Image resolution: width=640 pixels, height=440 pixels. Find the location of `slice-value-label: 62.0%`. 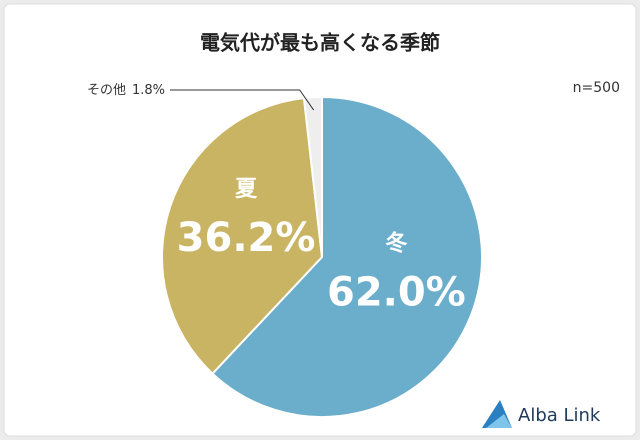

slice-value-label: 62.0% is located at coordinates (396, 292).